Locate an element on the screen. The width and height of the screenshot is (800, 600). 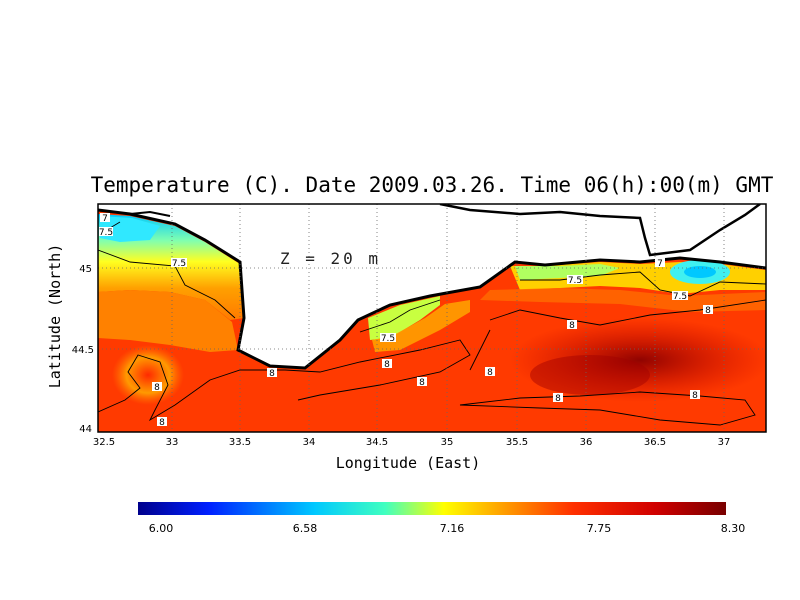
colorbar: 6.00 6.58 7.16 7.75 8.30 is located at coordinates (441, 518).